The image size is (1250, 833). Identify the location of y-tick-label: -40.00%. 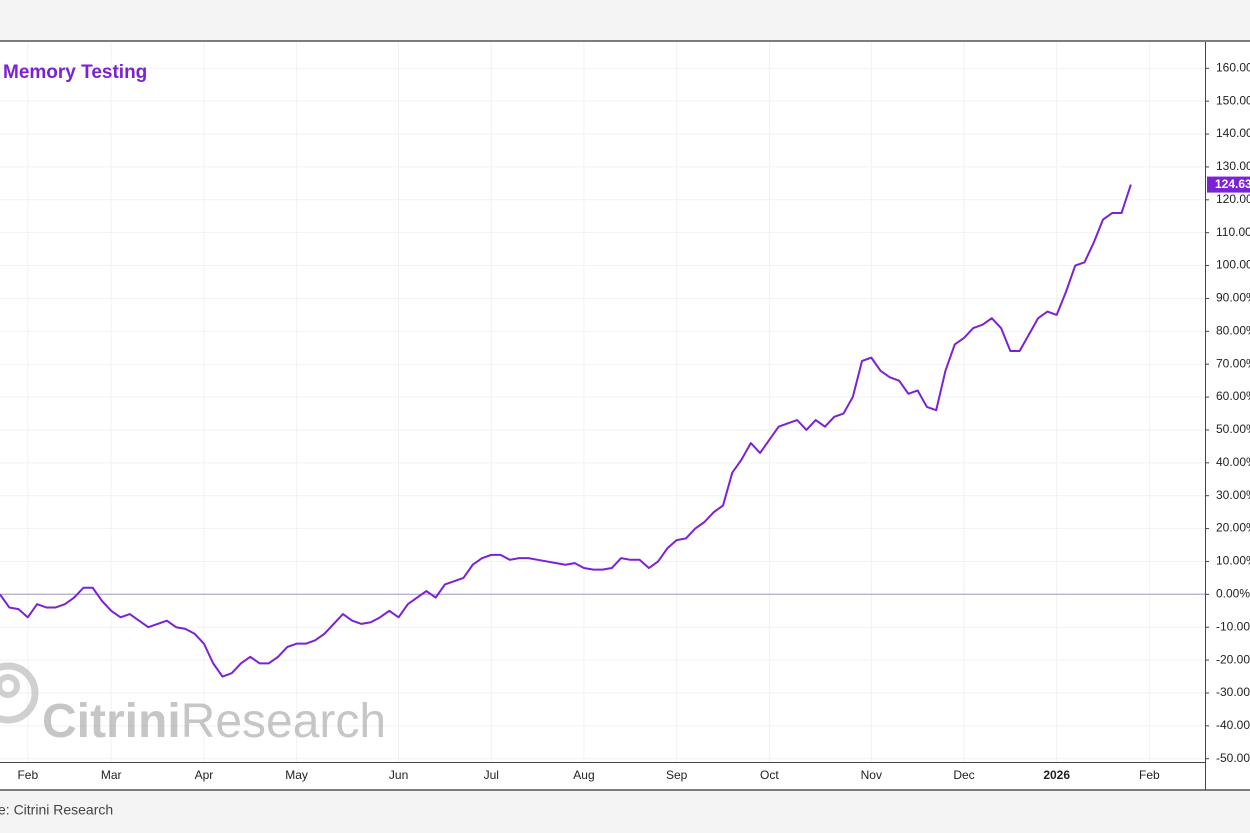
(1233, 725).